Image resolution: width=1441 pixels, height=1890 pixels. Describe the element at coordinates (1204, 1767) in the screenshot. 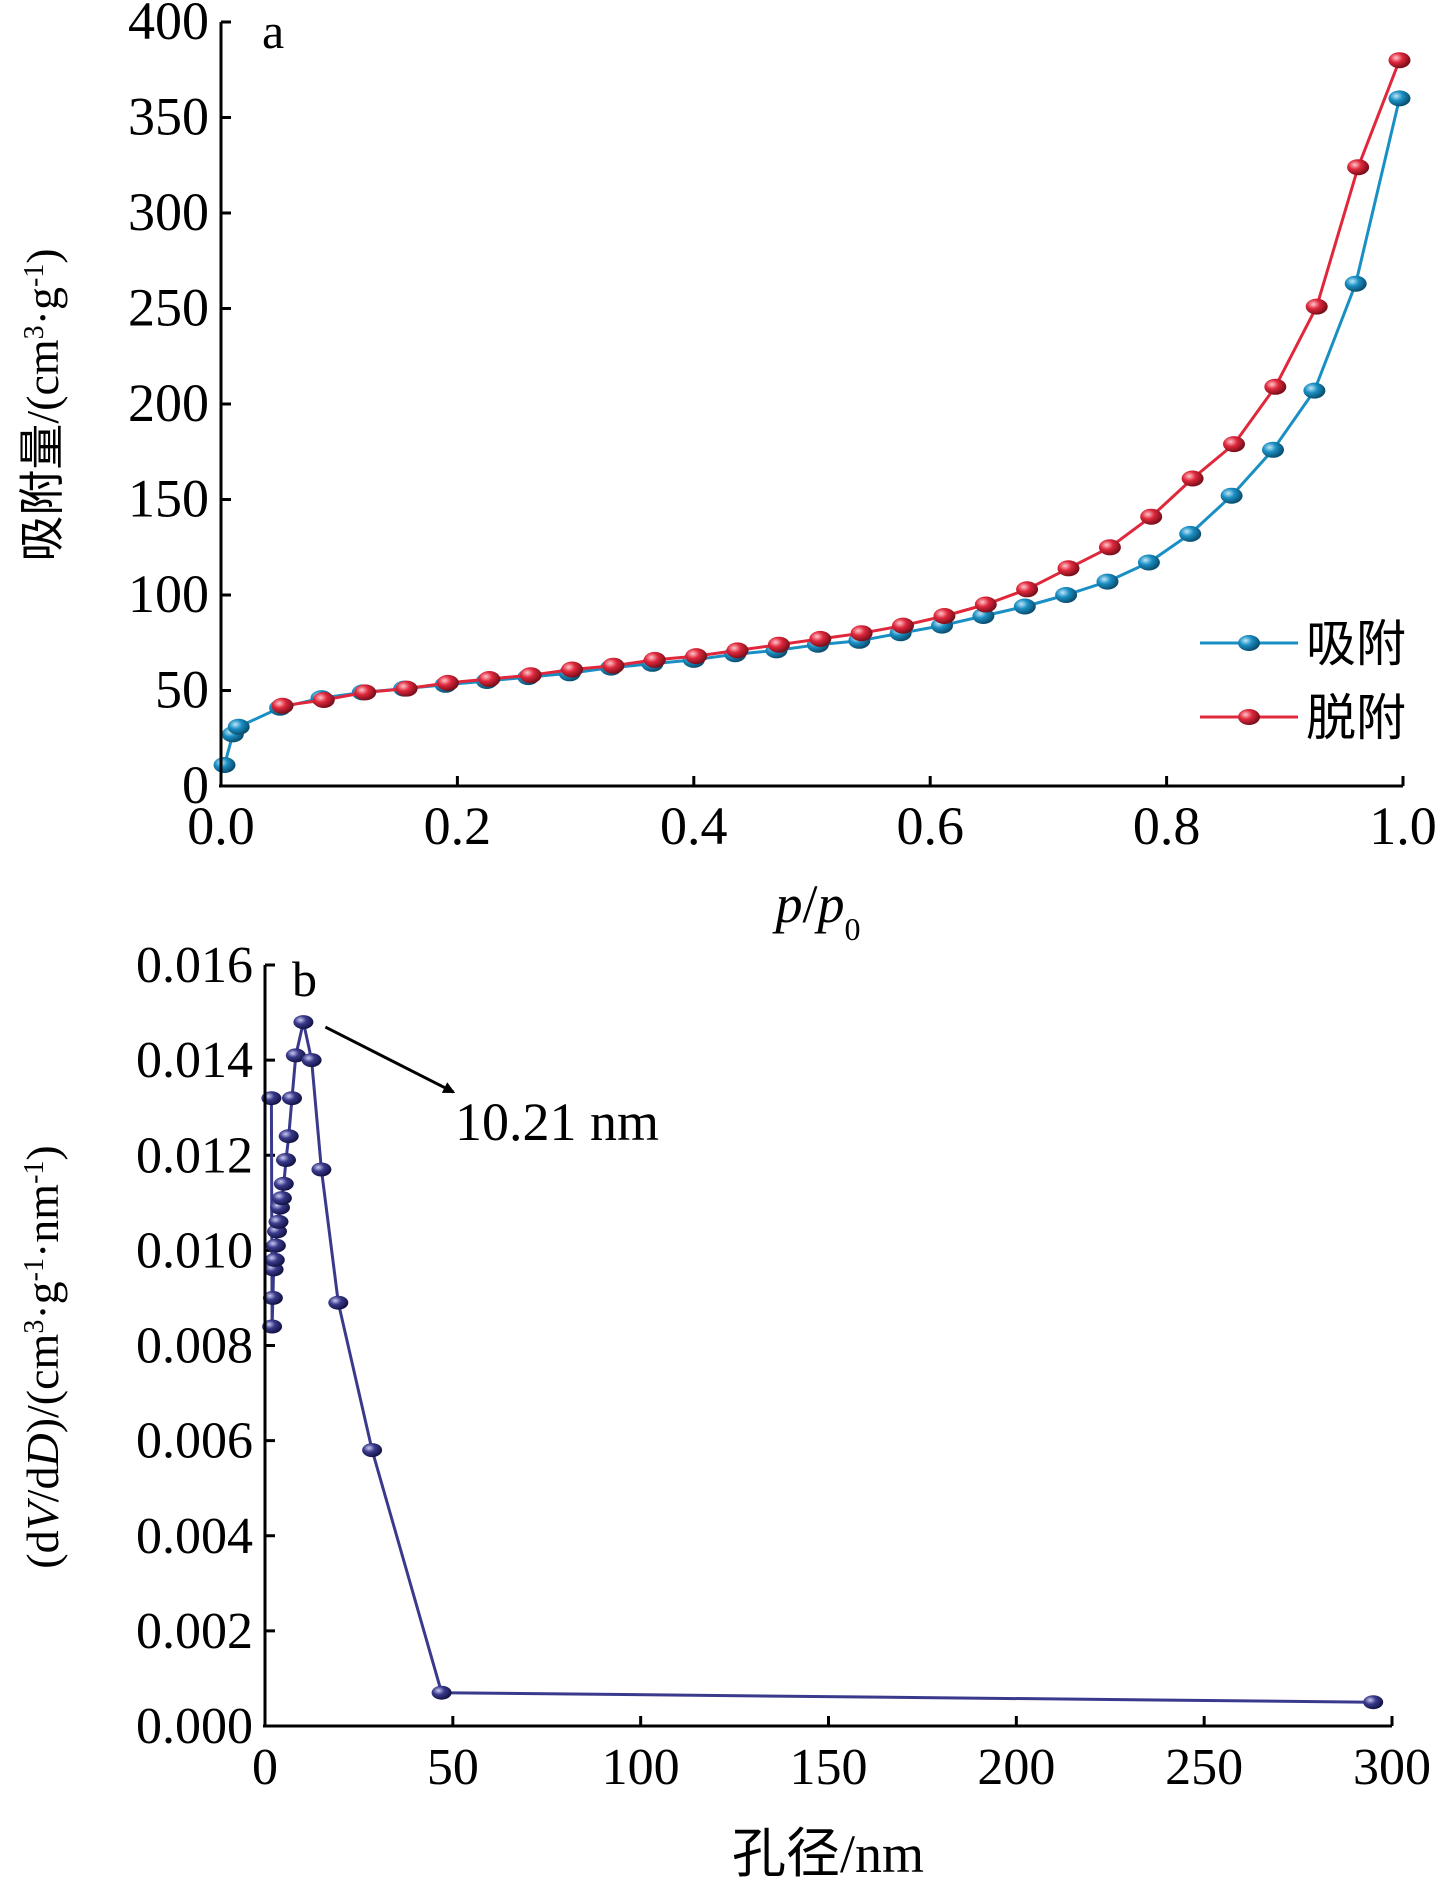

I see `b-x-tick-label: 250` at that location.